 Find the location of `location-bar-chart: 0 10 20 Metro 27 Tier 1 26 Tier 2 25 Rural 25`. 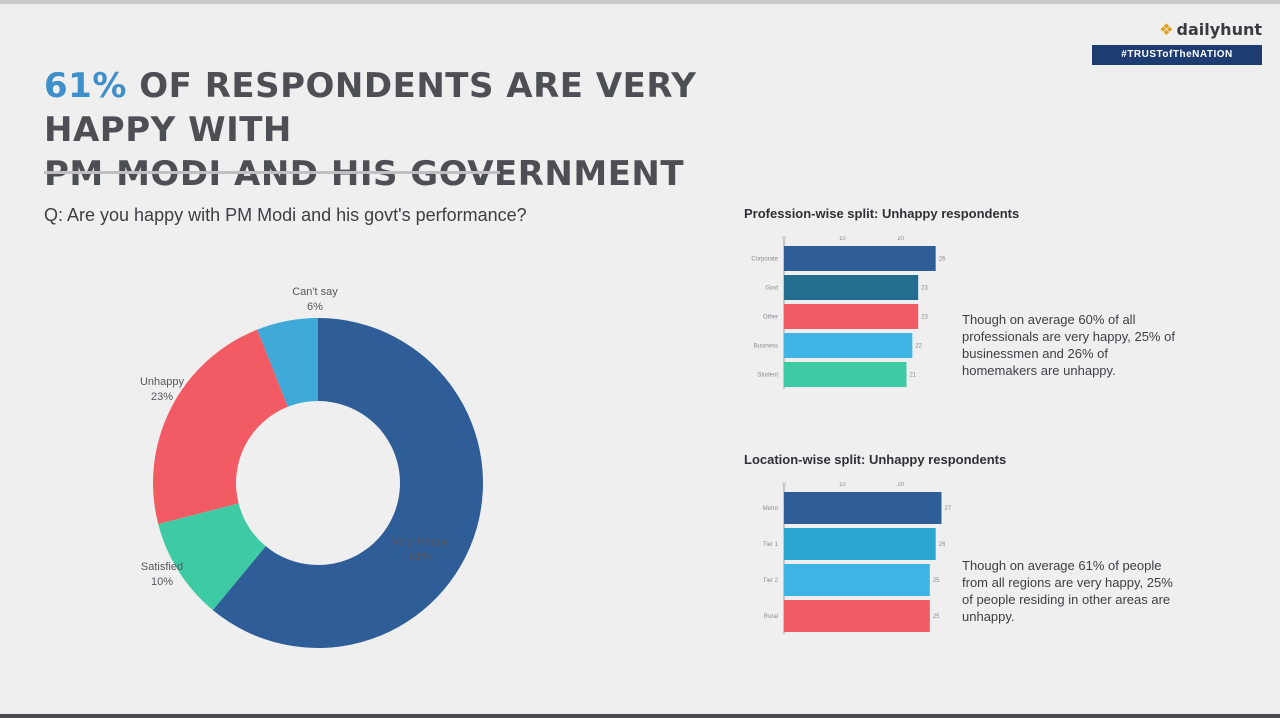

location-bar-chart: 0 10 20 Metro 27 Tier 1 26 Tier 2 25 Rural 25 is located at coordinates (857, 558).